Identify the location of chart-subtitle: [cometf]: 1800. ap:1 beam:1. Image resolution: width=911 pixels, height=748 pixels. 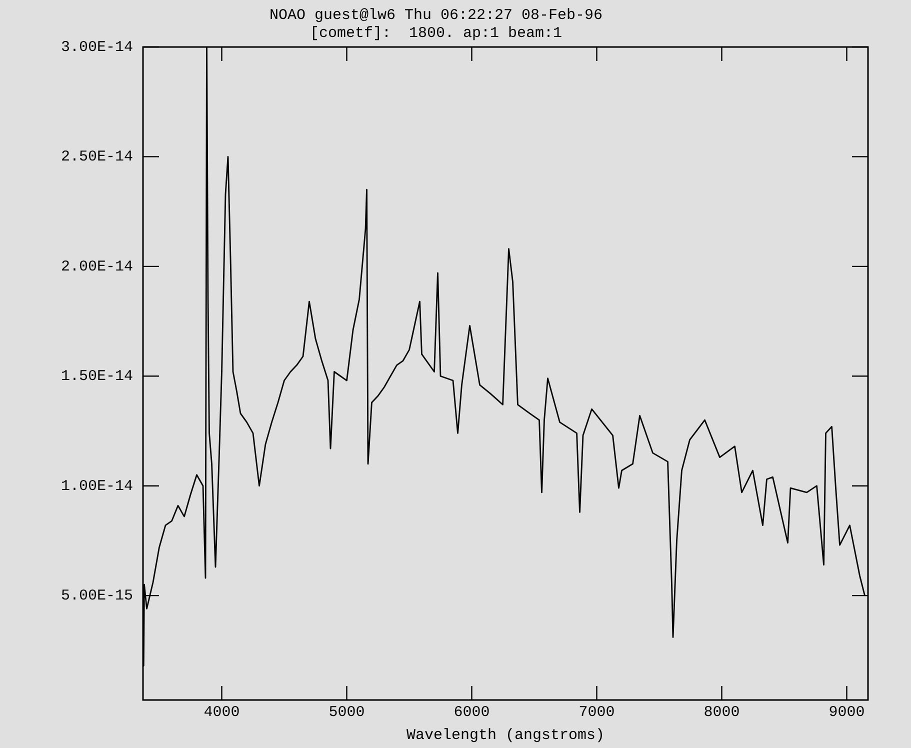
(436, 33).